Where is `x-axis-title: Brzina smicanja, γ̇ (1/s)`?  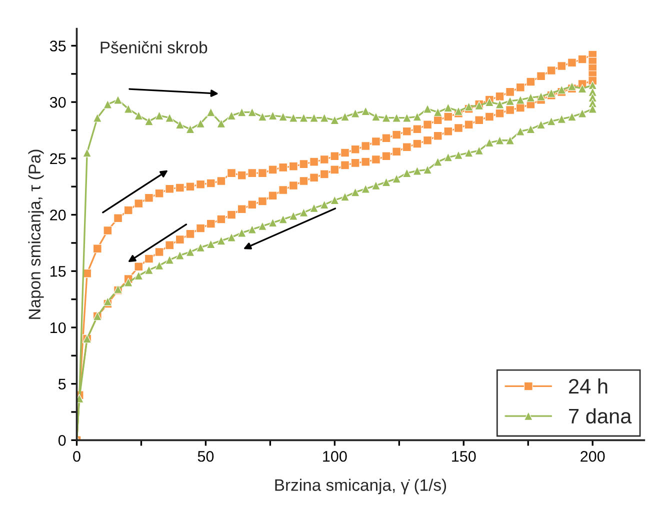 x-axis-title: Brzina smicanja, γ̇ (1/s) is located at coordinates (360, 486).